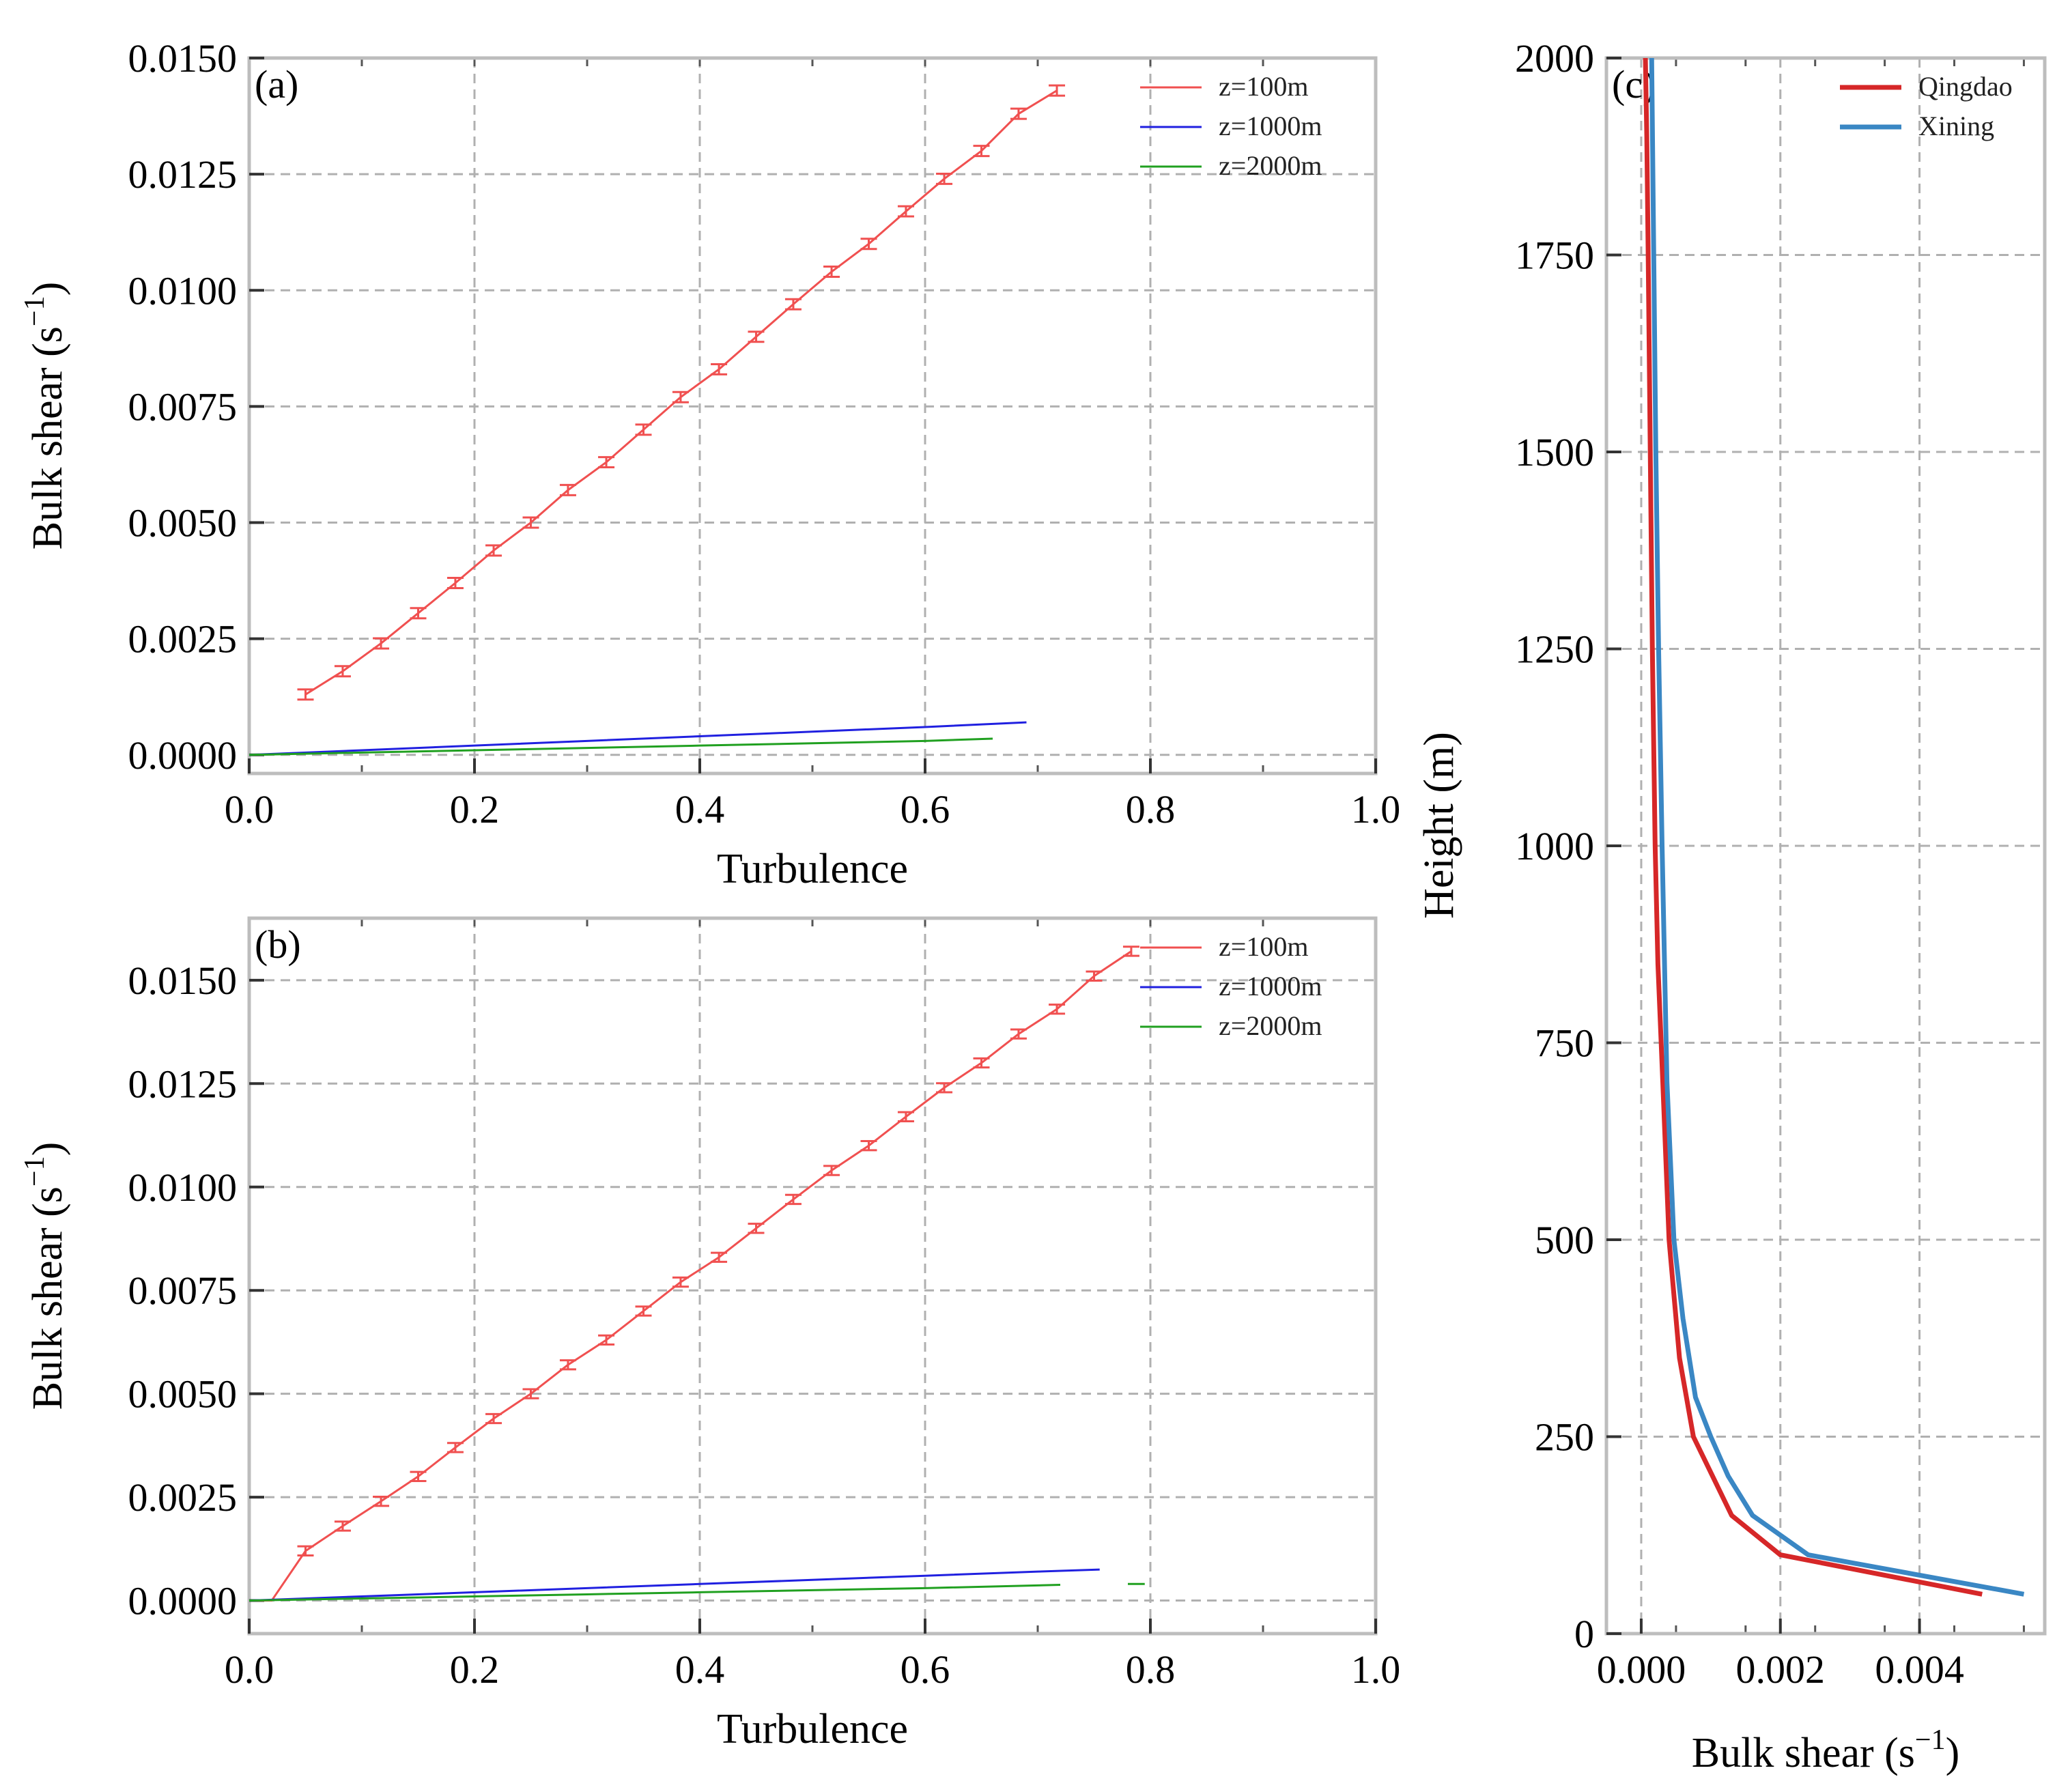 The image size is (2070, 1792). What do you see at coordinates (1564, 1043) in the screenshot?
I see `y-tick-label: 750` at bounding box center [1564, 1043].